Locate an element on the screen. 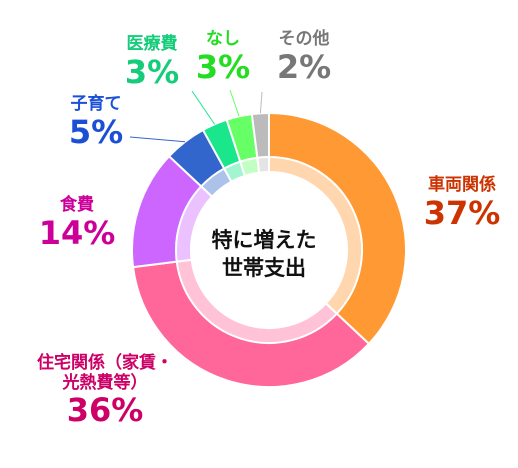  label-housing-percent: 36% is located at coordinates (105, 410).